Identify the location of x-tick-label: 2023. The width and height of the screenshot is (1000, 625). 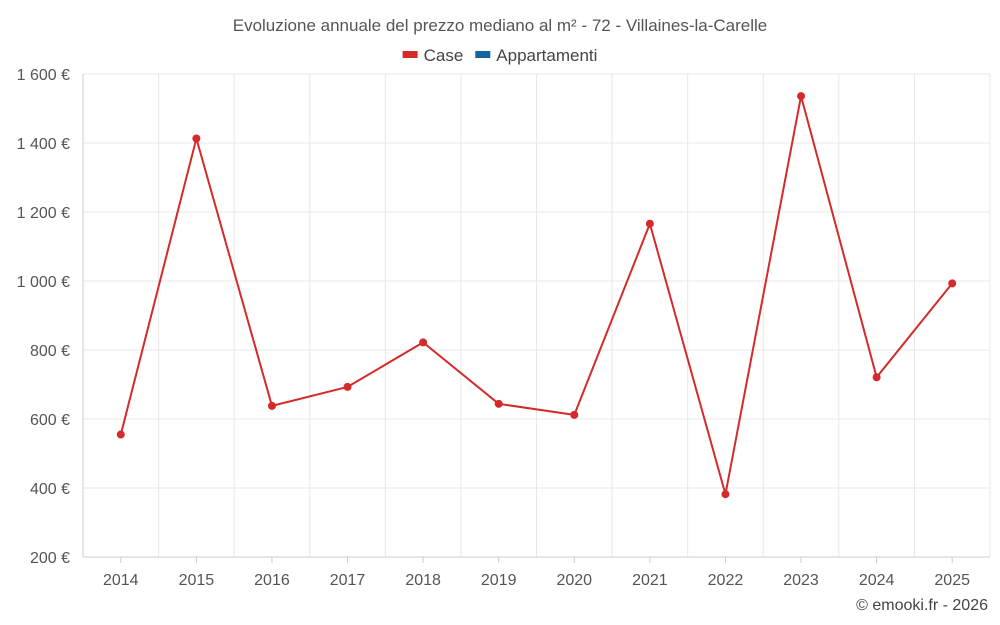
(801, 580).